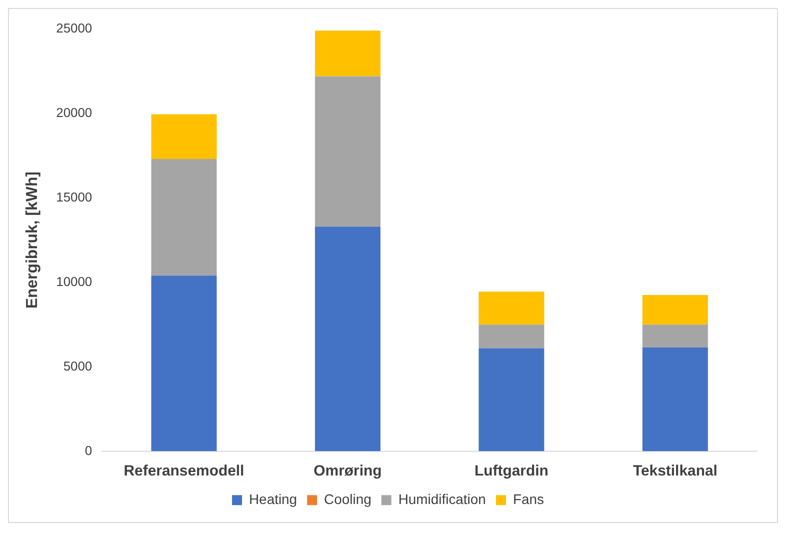 Image resolution: width=794 pixels, height=537 pixels. What do you see at coordinates (348, 498) in the screenshot?
I see `legend-label: Cooling` at bounding box center [348, 498].